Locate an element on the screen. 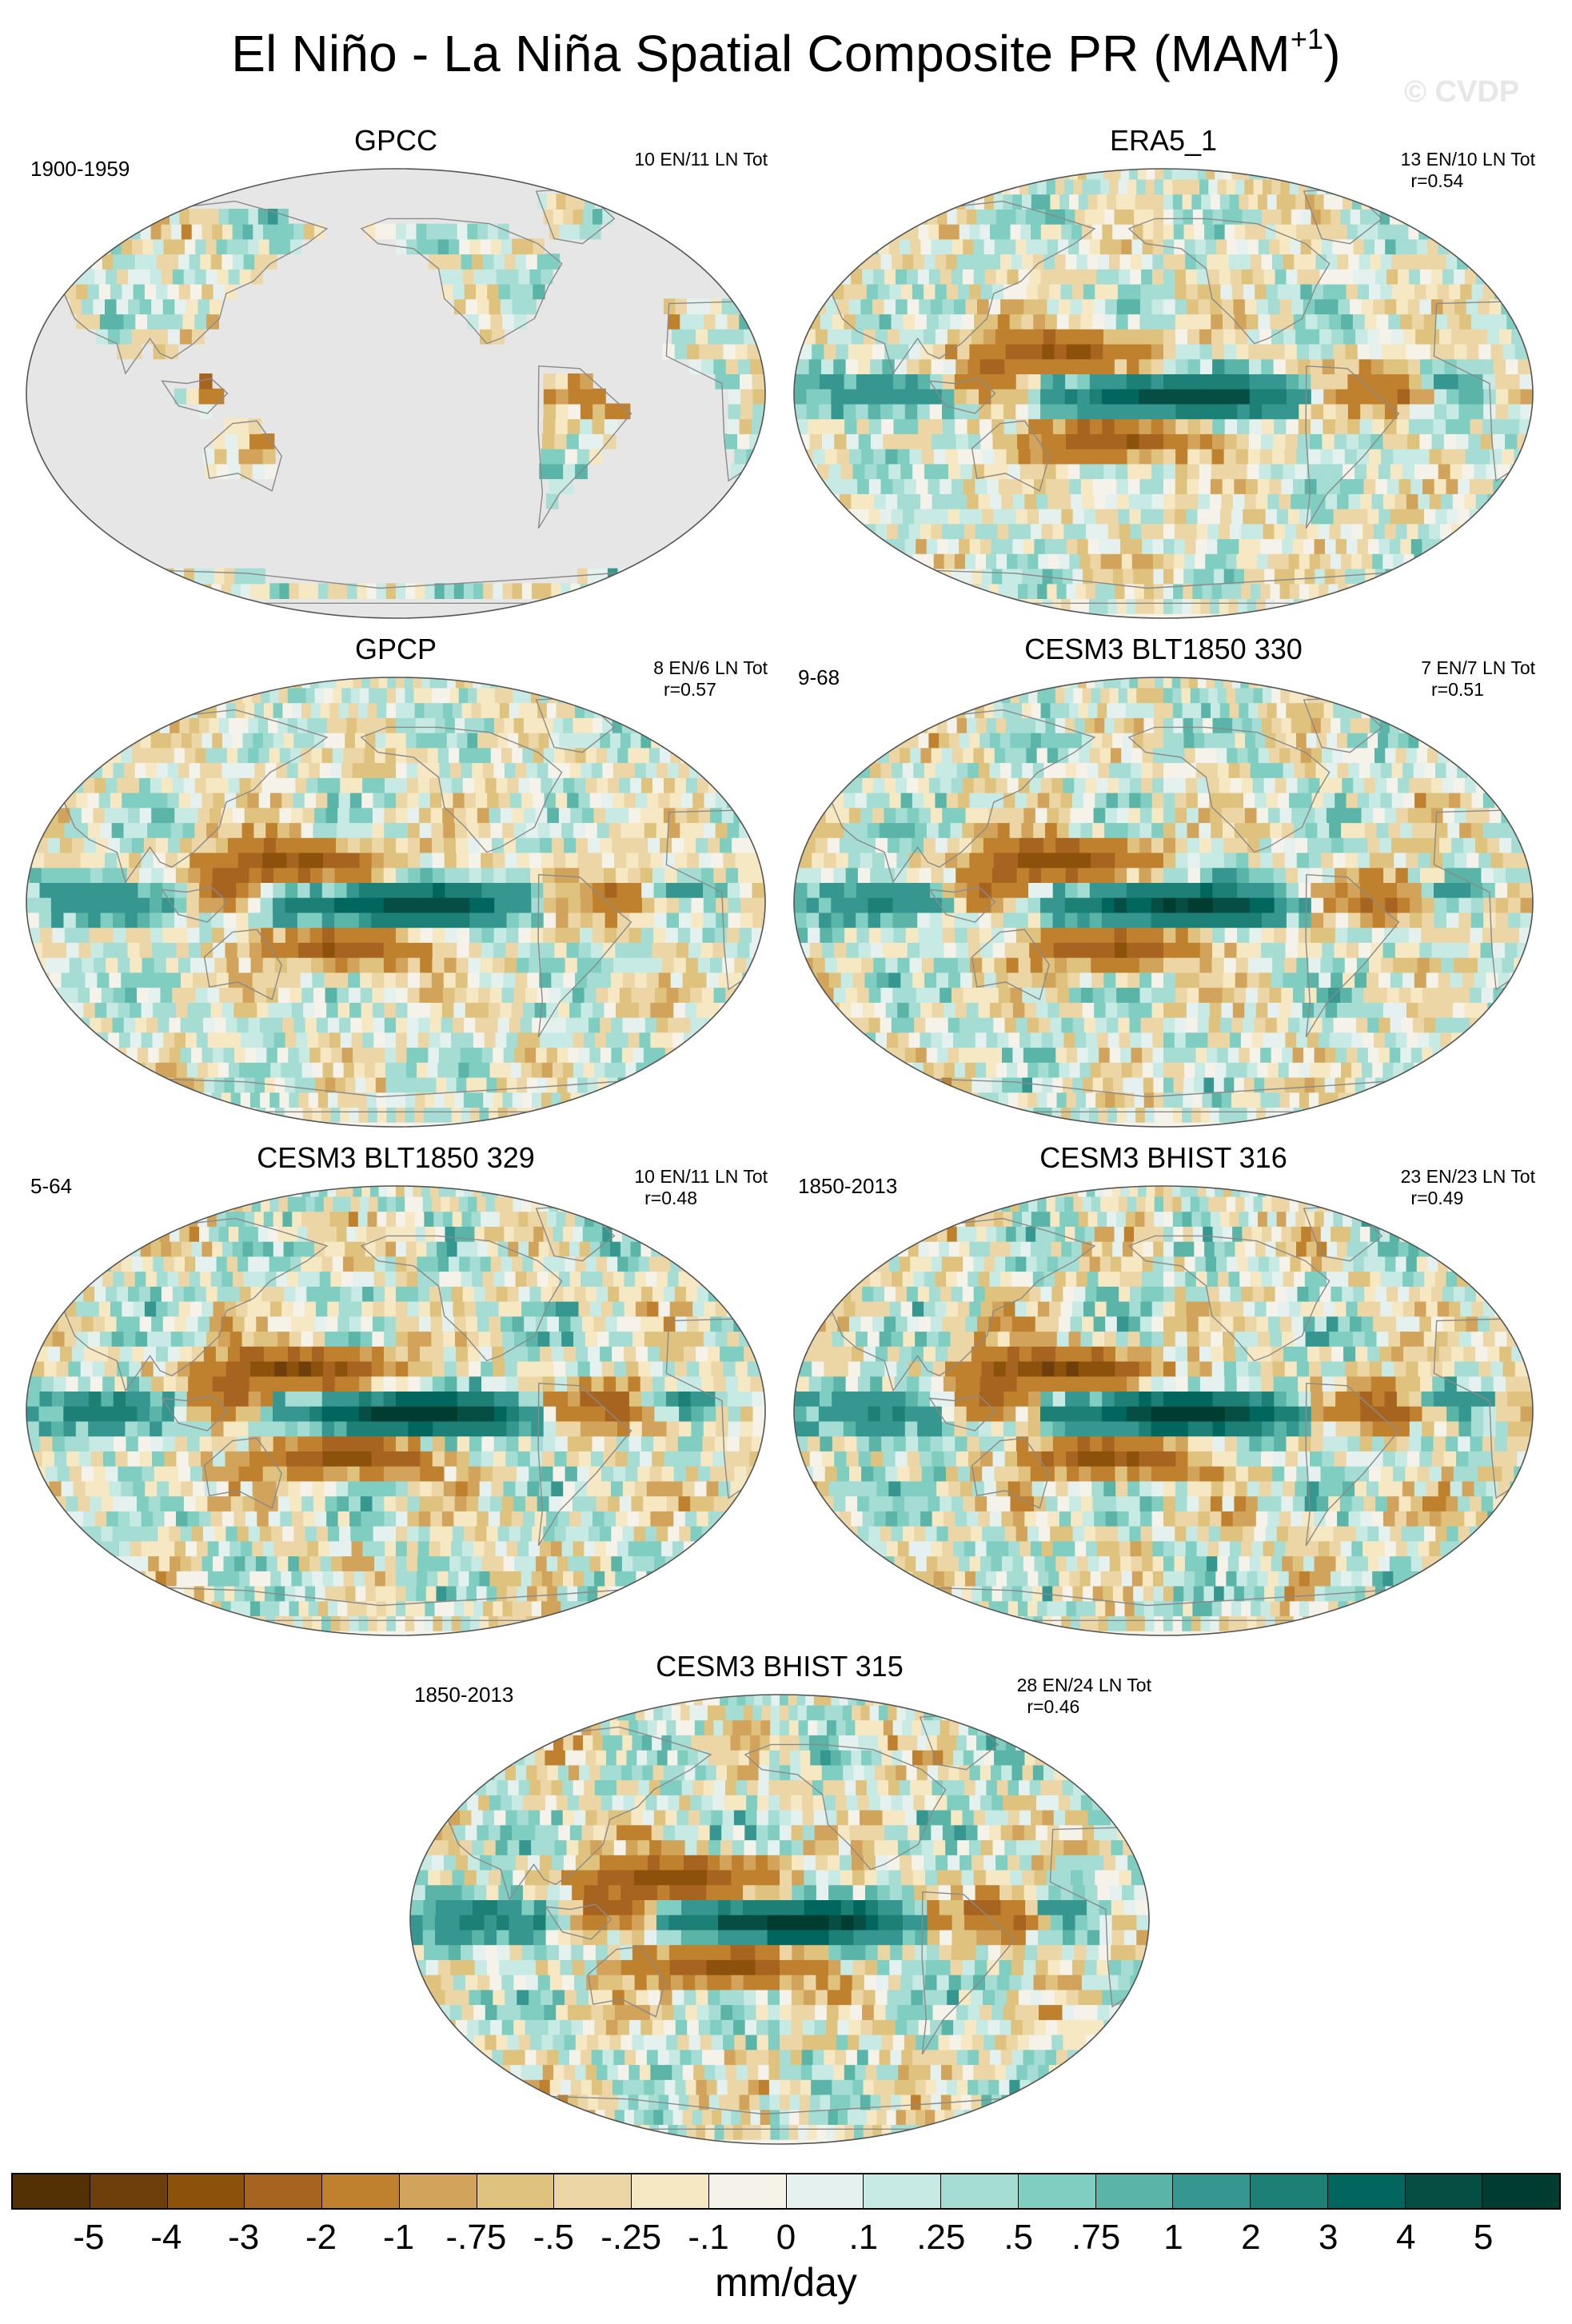 The image size is (1572, 2324). event-counts: 8 EN/6 LN Tot r=0.57 is located at coordinates (711, 678).